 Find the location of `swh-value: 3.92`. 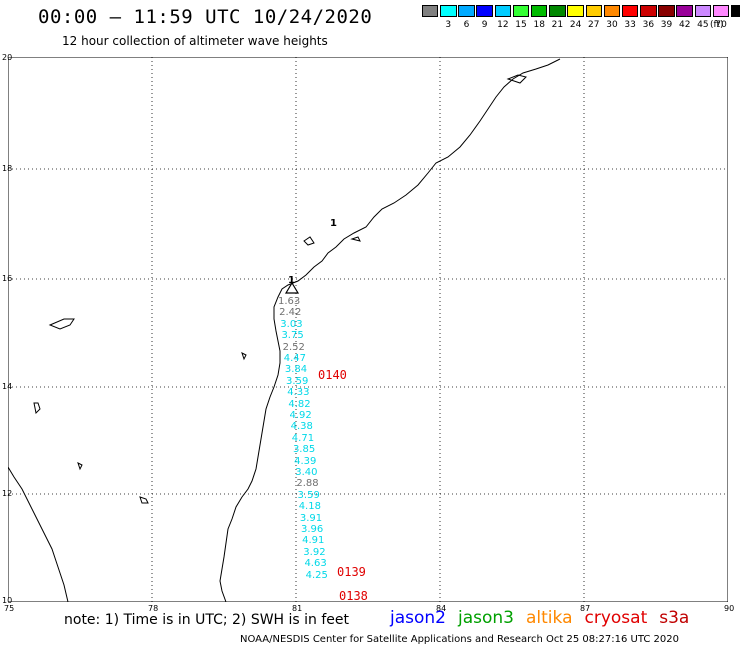

swh-value: 3.92 is located at coordinates (314, 552).